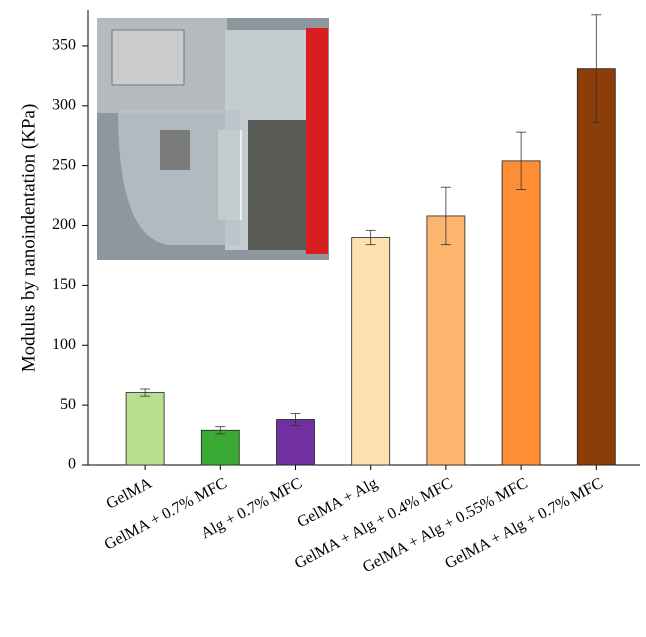 The width and height of the screenshot is (646, 637). I want to click on y-tick-label: 250, so click(64, 164).